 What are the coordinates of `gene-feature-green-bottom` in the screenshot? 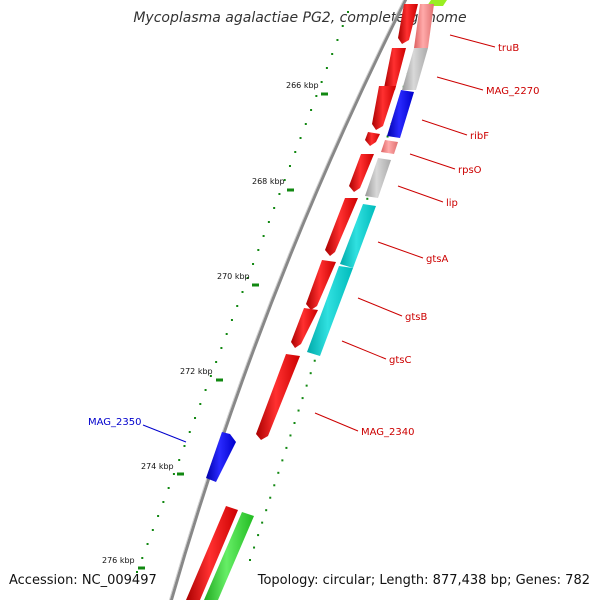 It's located at (229, 556).